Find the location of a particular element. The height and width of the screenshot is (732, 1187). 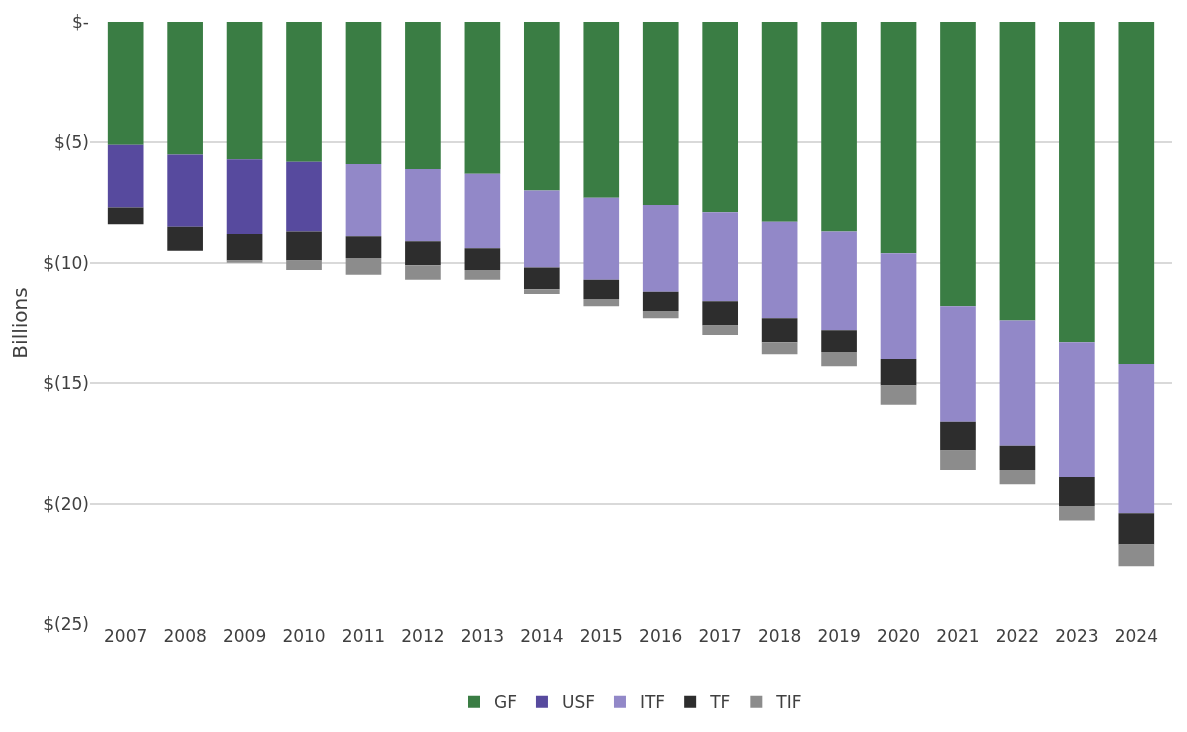

x-tick-label: 2007 is located at coordinates (126, 636).